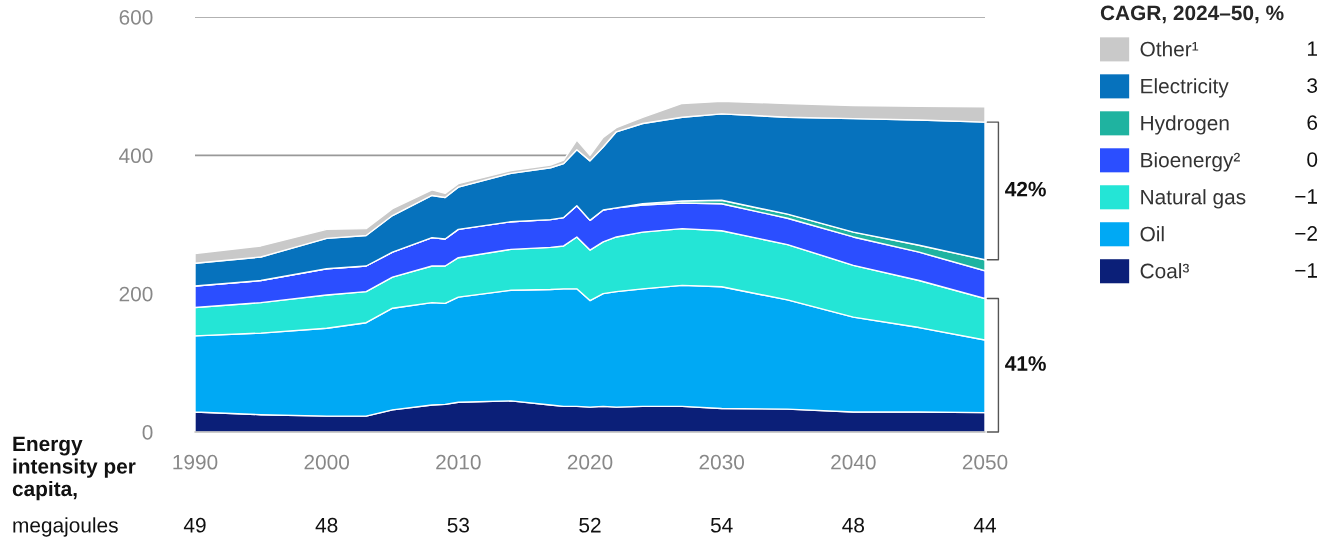 This screenshot has width=1332, height=541. What do you see at coordinates (1152, 234) in the screenshot?
I see `legend-label: Oil` at bounding box center [1152, 234].